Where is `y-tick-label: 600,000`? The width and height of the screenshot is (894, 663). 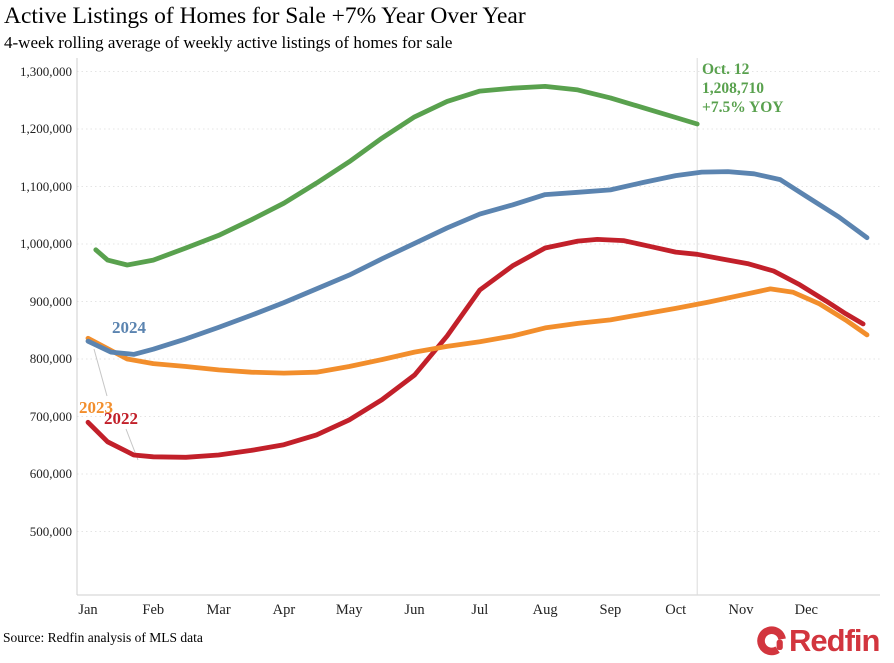 y-tick-label: 600,000 is located at coordinates (50, 473).